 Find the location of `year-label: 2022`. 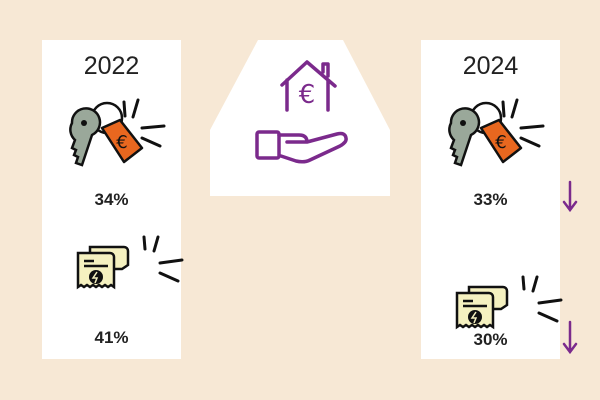

year-label: 2022 is located at coordinates (111, 66).